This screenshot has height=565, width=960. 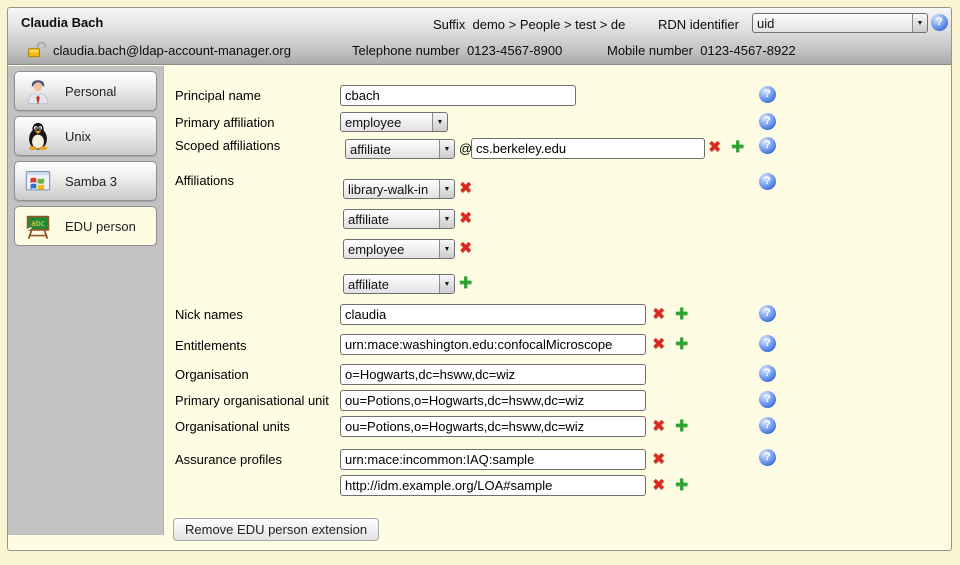 I want to click on module-tab-bar: Personal Unix, so click(x=86, y=300).